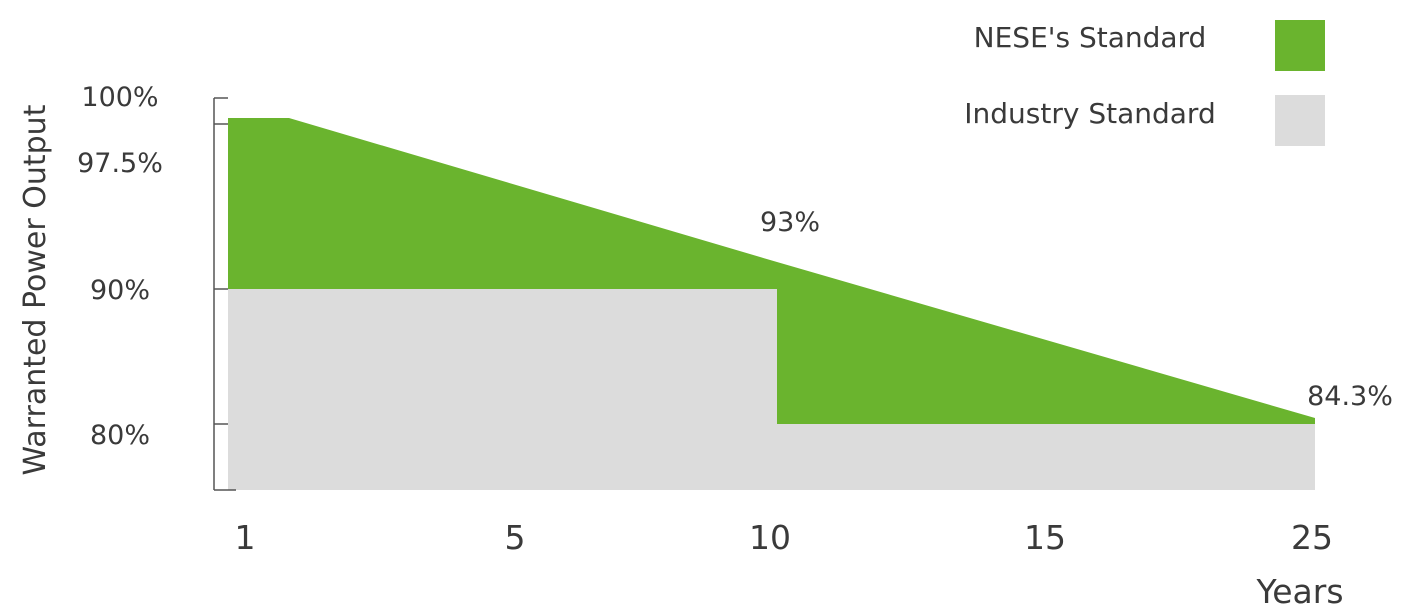  What do you see at coordinates (1089, 113) in the screenshot?
I see `legend-label: Industry Standard` at bounding box center [1089, 113].